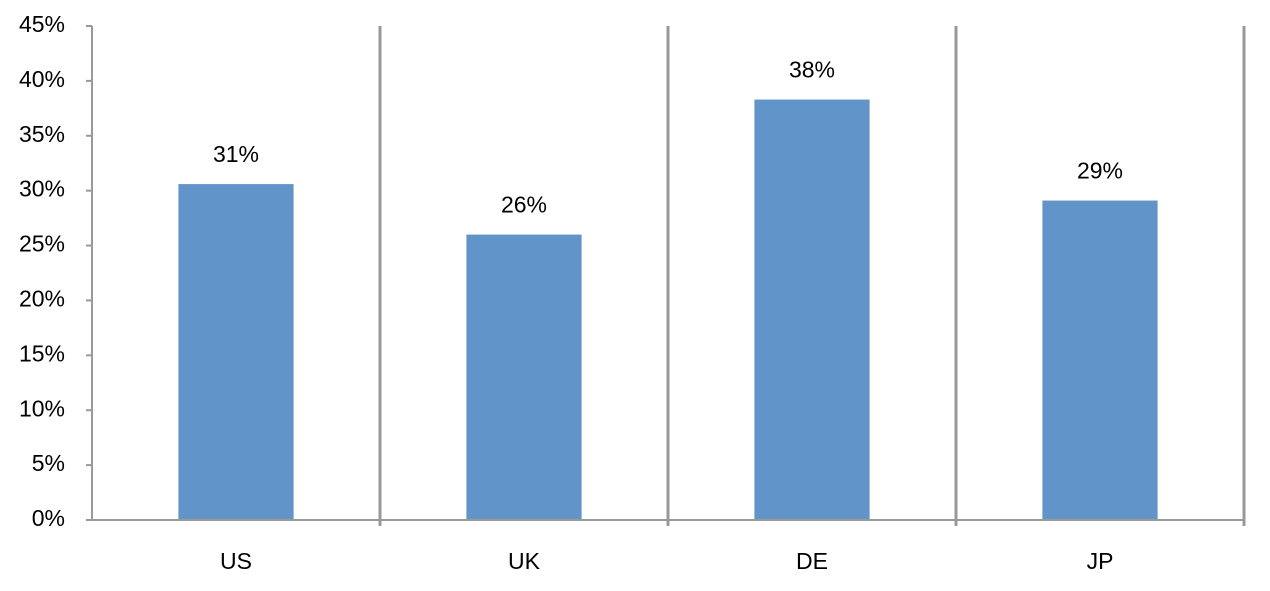  Describe the element at coordinates (236, 561) in the screenshot. I see `x-tick-label: US` at that location.